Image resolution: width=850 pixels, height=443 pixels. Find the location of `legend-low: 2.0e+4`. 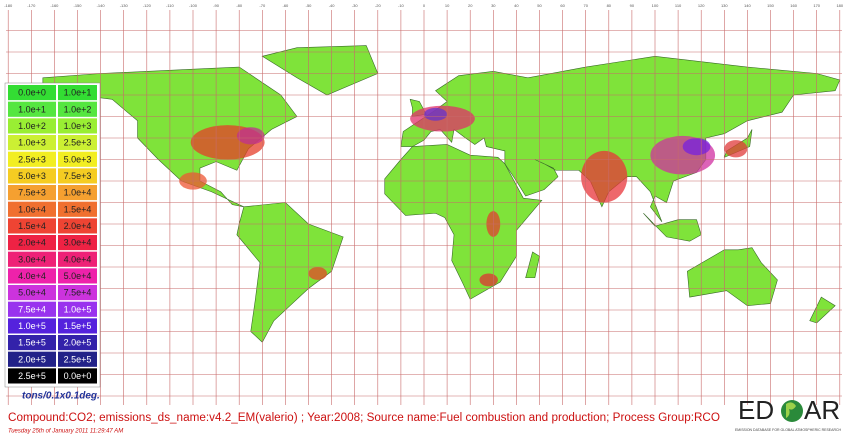

legend-low: 2.0e+4 is located at coordinates (32, 243).